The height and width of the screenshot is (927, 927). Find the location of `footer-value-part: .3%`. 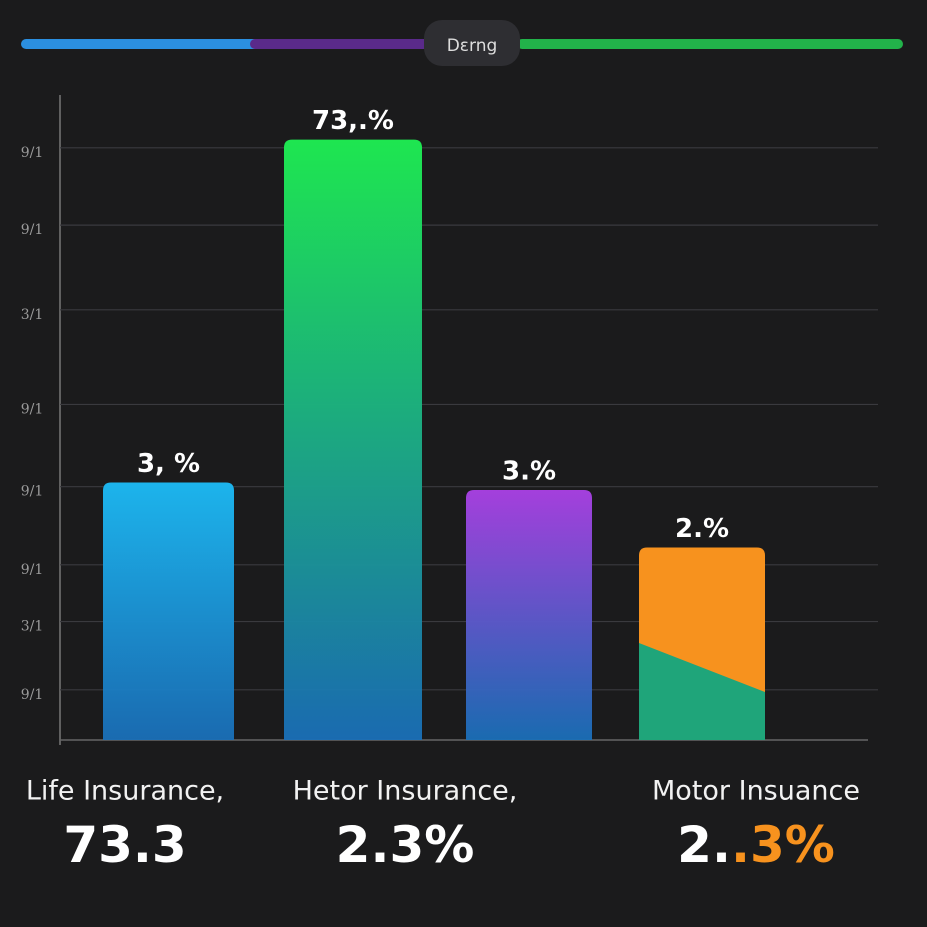

footer-value-part: .3% is located at coordinates (783, 845).